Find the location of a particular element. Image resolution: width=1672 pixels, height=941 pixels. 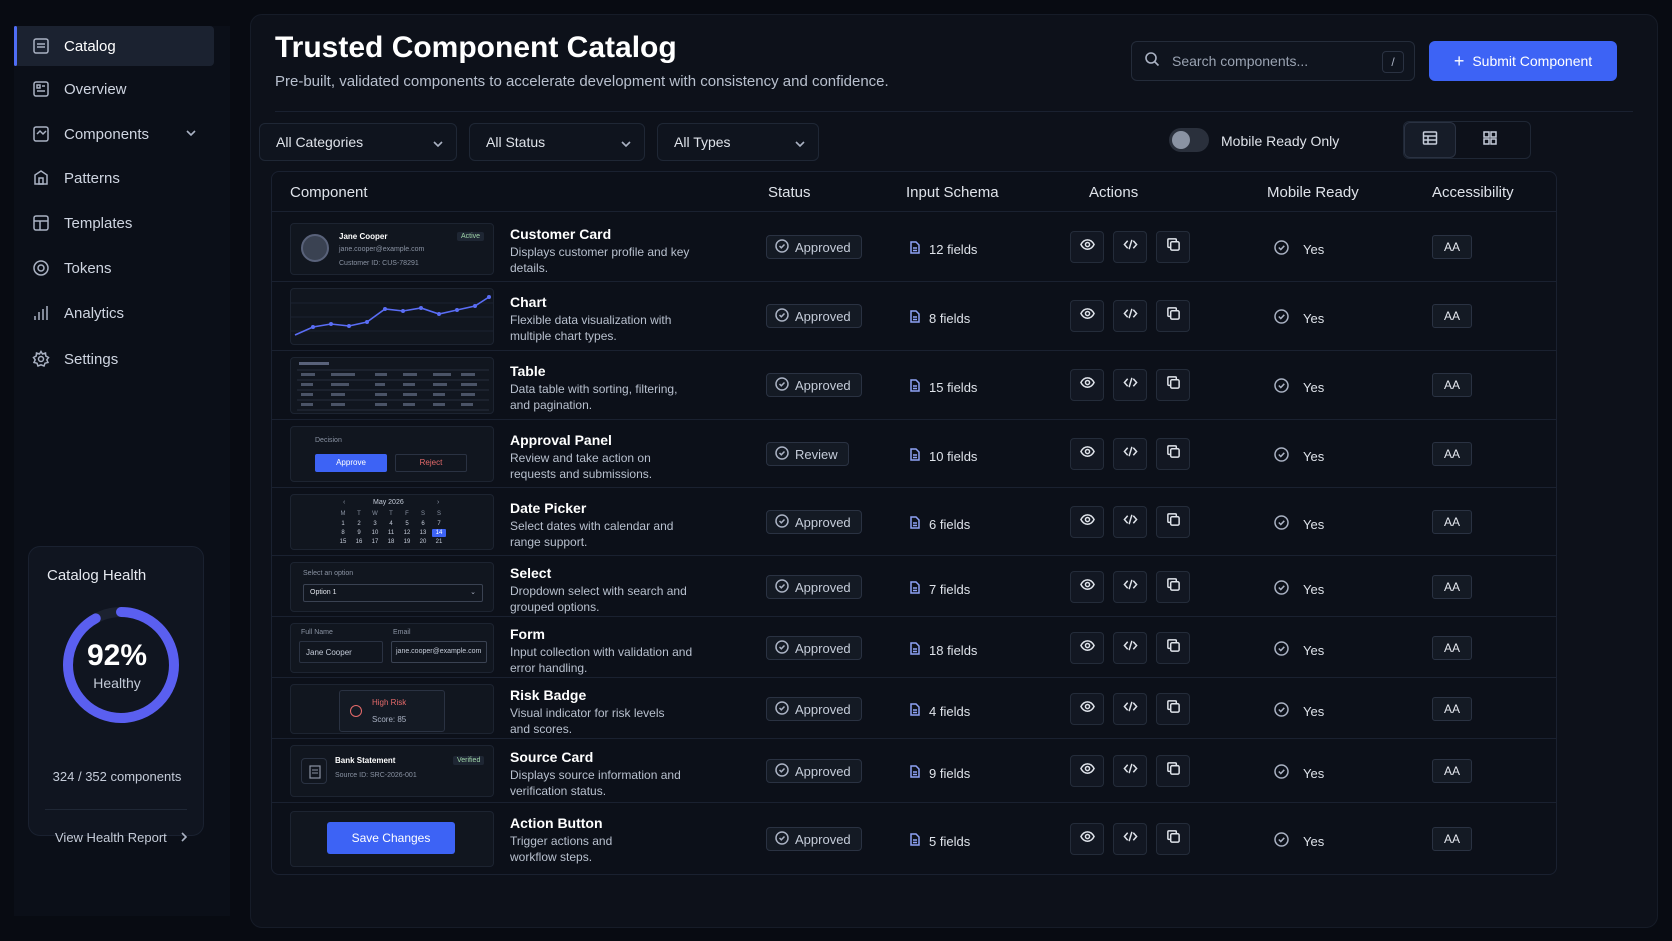

input-schema: 15 fields is located at coordinates (942, 387).